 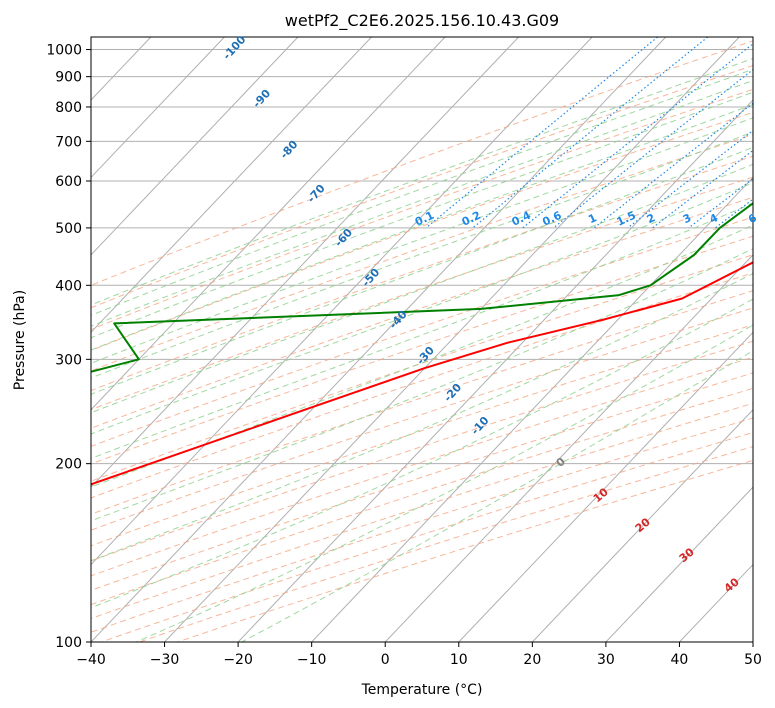 I want to click on y-tick-label: 400, so click(x=68, y=286).